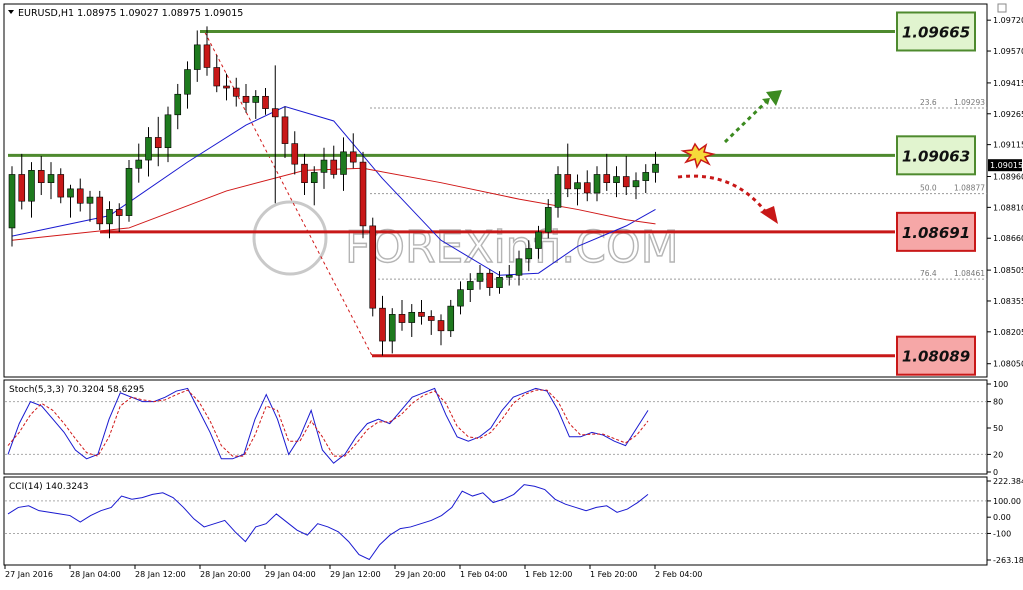  What do you see at coordinates (1008, 114) in the screenshot?
I see `price-tick-label: 1.09265` at bounding box center [1008, 114].